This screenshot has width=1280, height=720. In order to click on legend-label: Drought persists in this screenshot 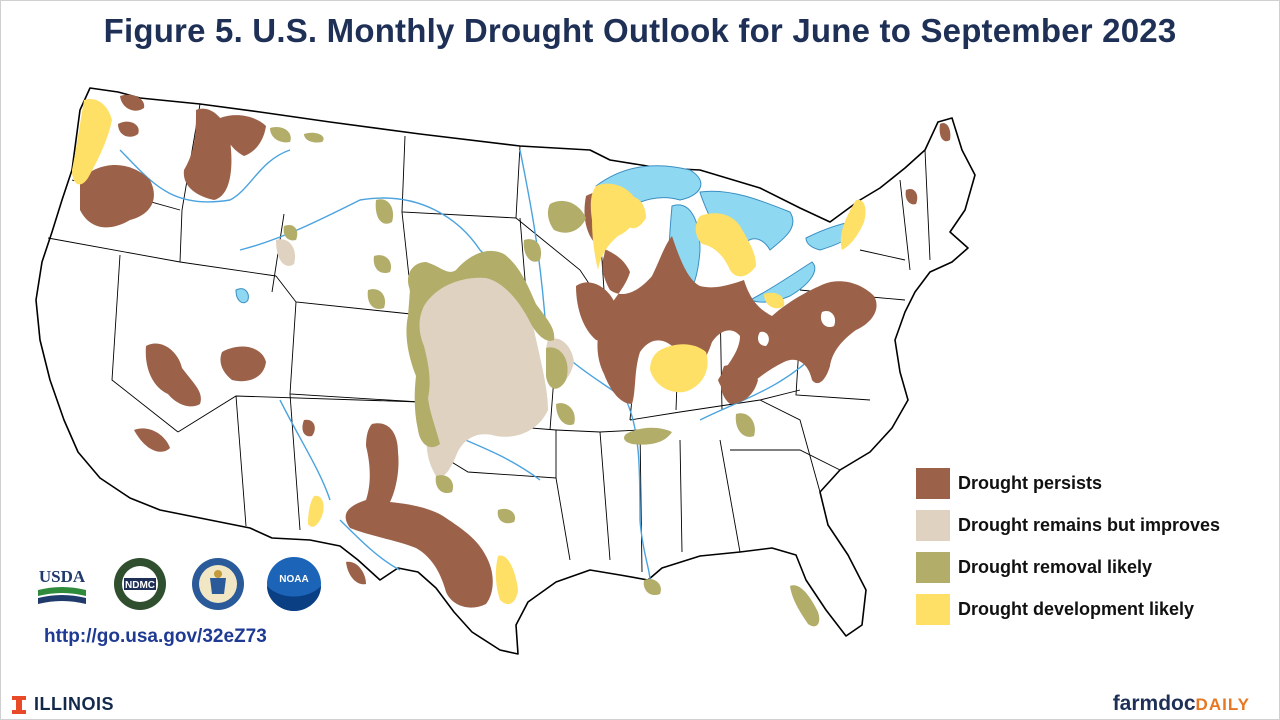, I will do `click(1030, 482)`.